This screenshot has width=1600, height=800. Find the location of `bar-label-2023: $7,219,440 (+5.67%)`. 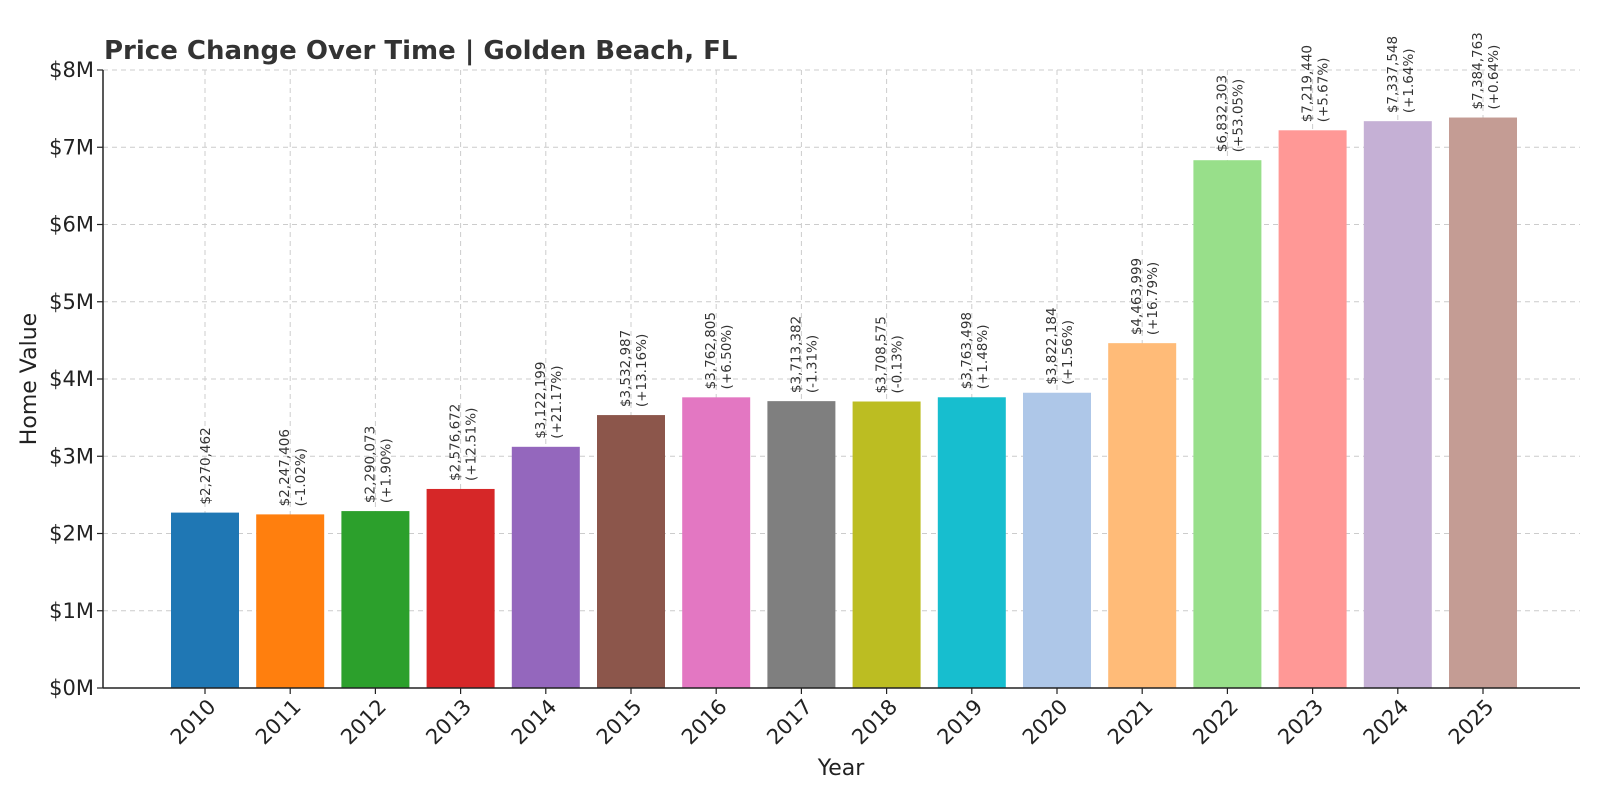

bar-label-2023: $7,219,440 (+5.67%) is located at coordinates (1316, 83).